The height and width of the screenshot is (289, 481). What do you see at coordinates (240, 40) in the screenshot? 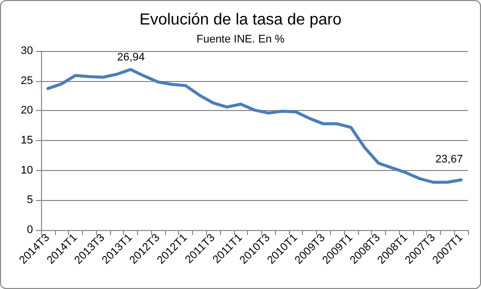
I see `chart-subtitle: Fuente INE. En %` at bounding box center [240, 40].